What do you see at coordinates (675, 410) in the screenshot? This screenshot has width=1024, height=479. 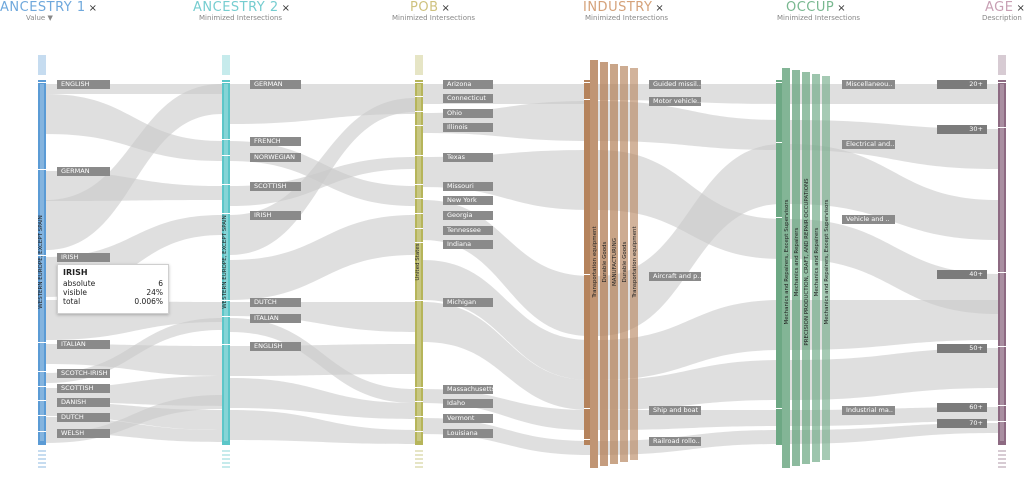 I see `category-label-3-3: Ship and boat ..` at bounding box center [675, 410].